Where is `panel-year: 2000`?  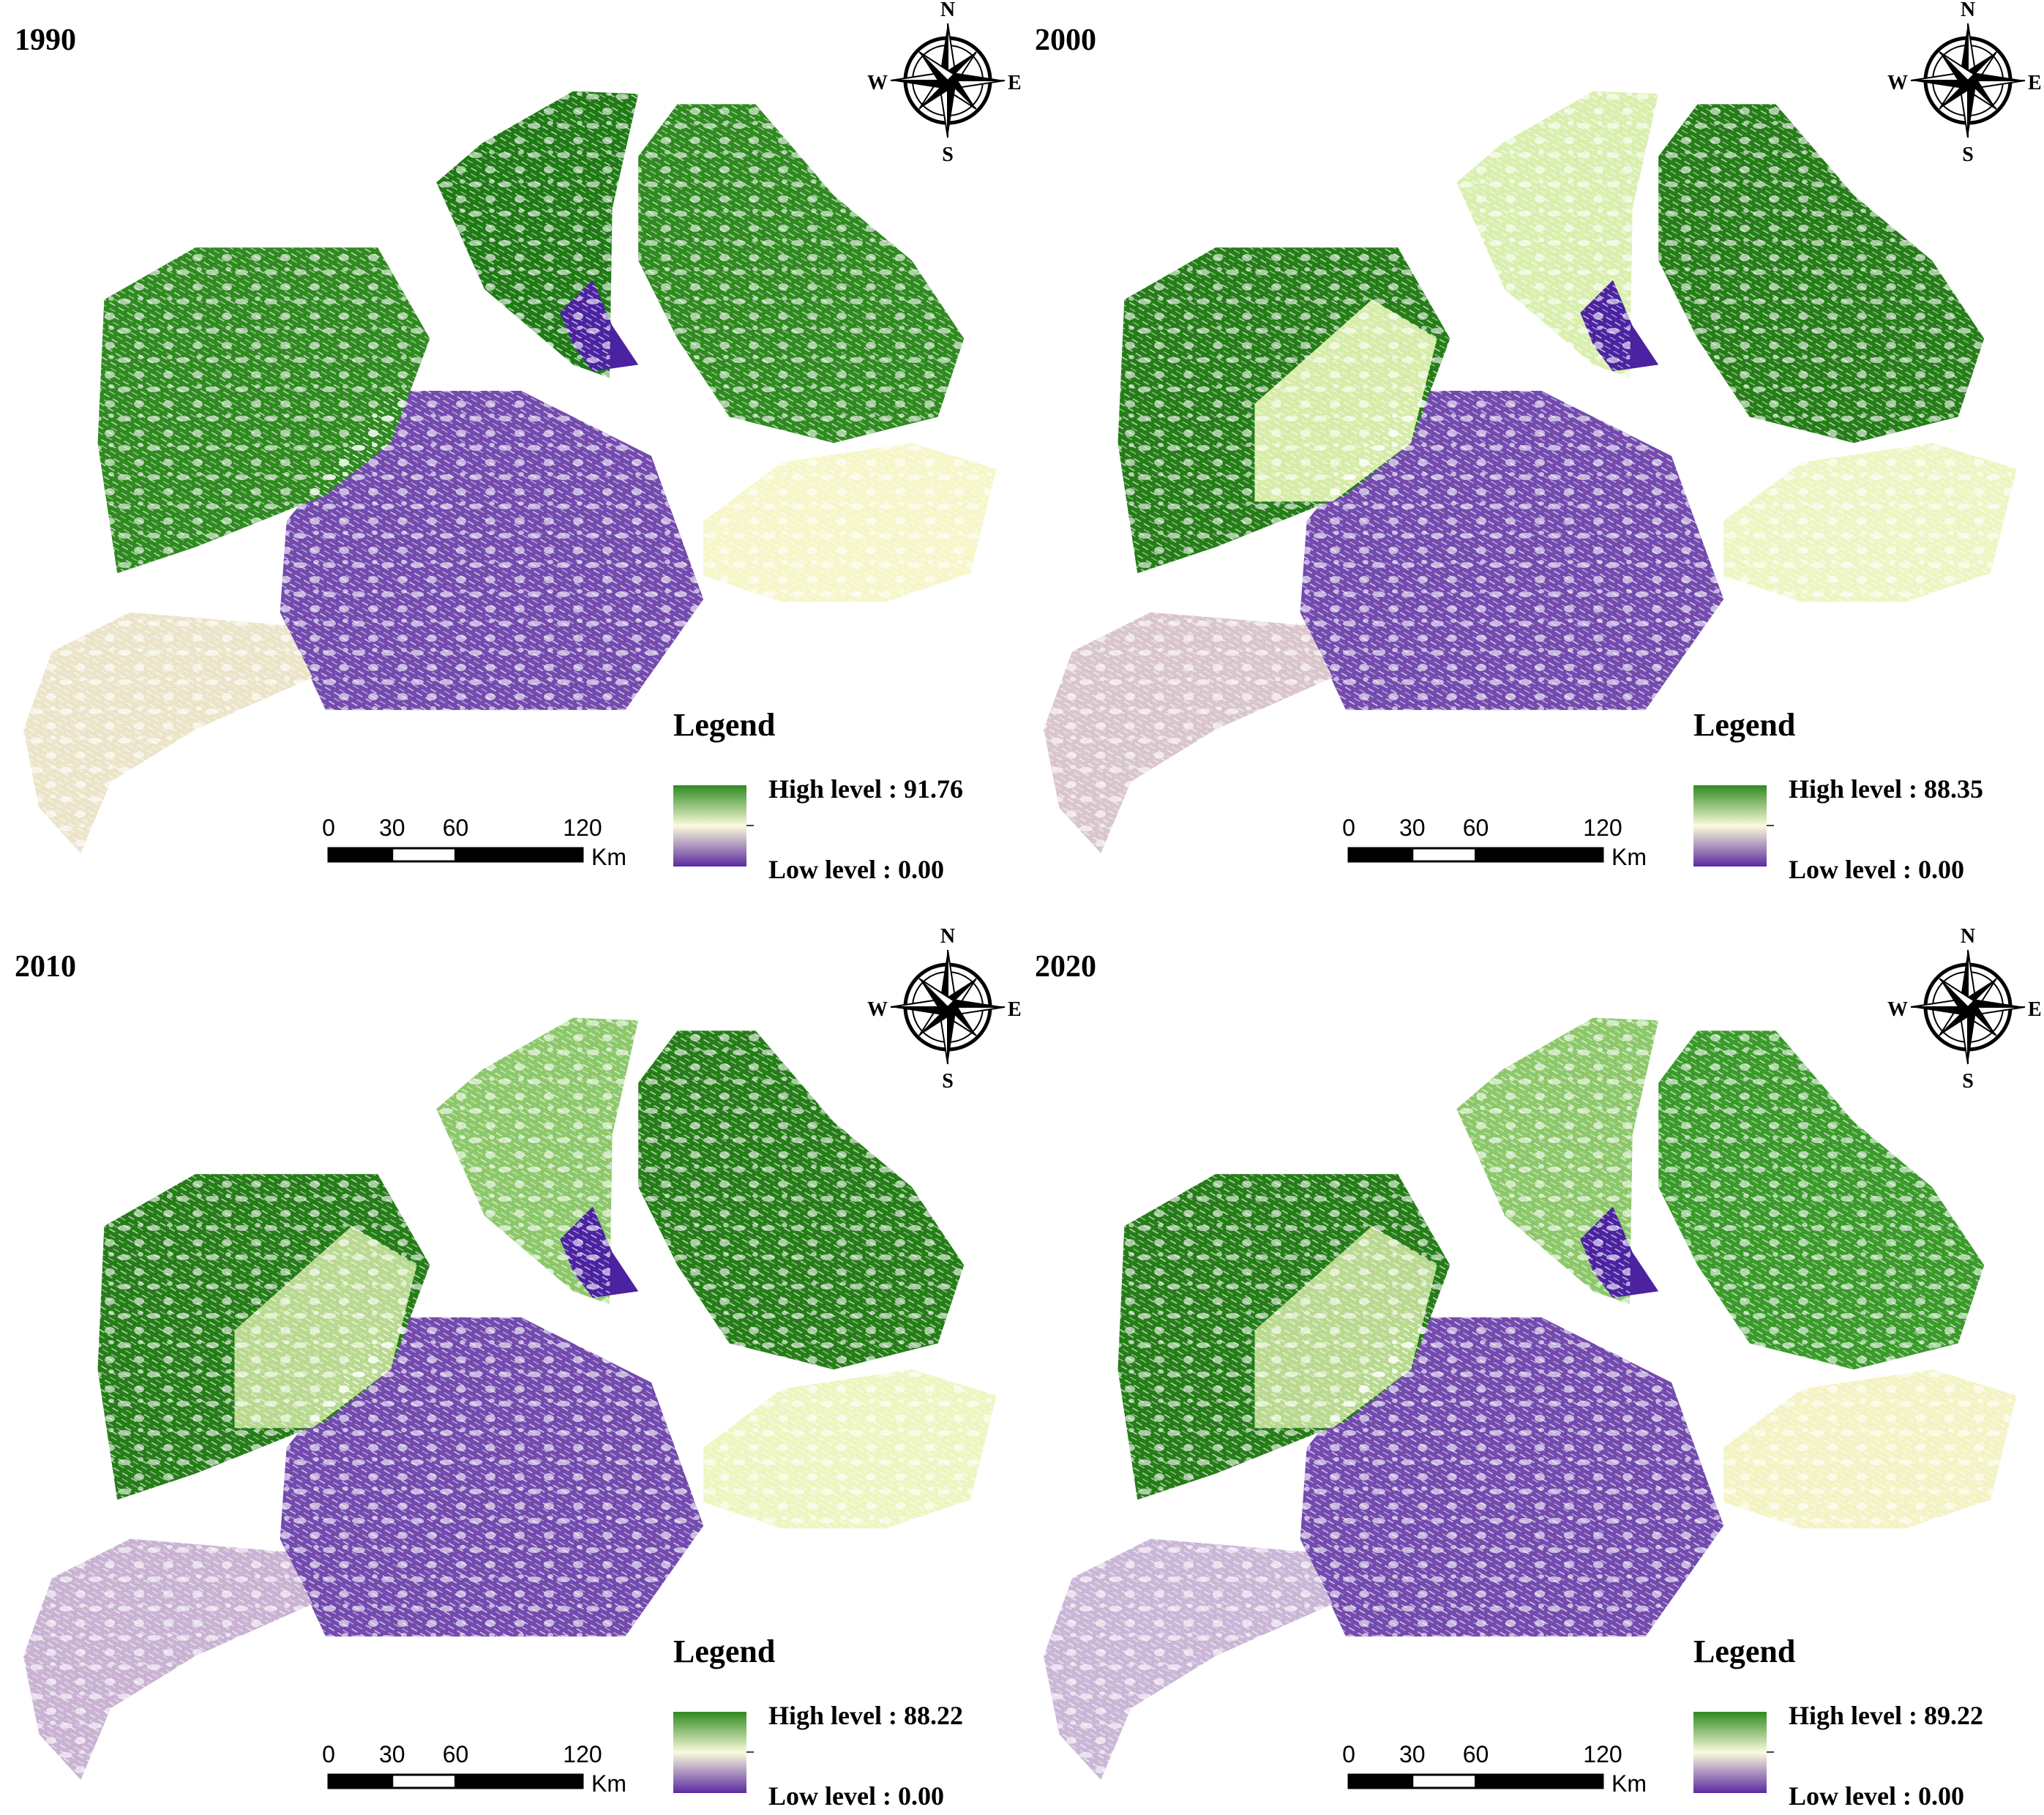 panel-year: 2000 is located at coordinates (1065, 40).